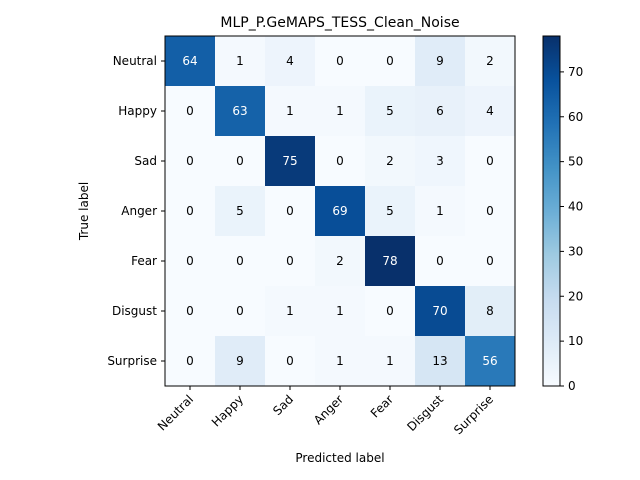 The width and height of the screenshot is (640, 480). Describe the element at coordinates (139, 211) in the screenshot. I see `row-tick-label: Anger` at that location.